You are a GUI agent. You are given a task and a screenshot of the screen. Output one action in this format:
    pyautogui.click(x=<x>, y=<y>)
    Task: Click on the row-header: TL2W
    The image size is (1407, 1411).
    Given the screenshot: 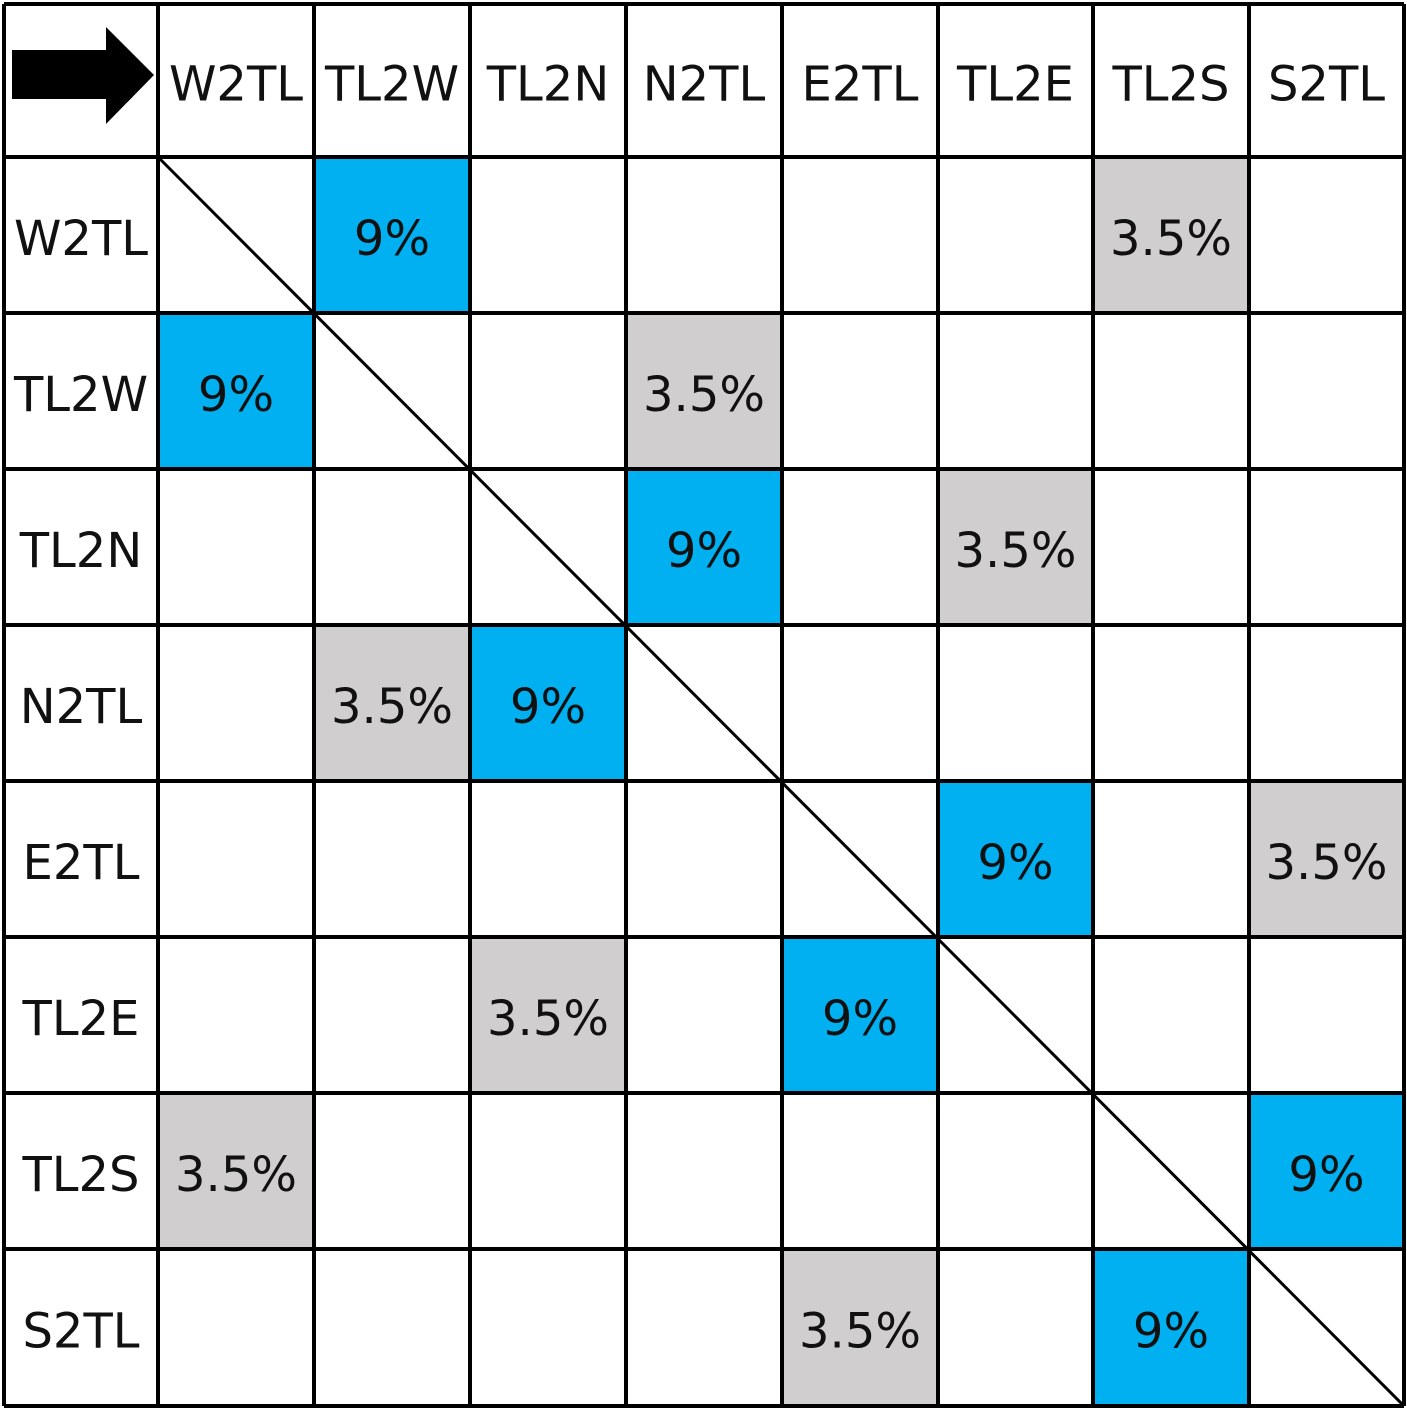 What is the action you would take?
    pyautogui.click(x=80, y=395)
    